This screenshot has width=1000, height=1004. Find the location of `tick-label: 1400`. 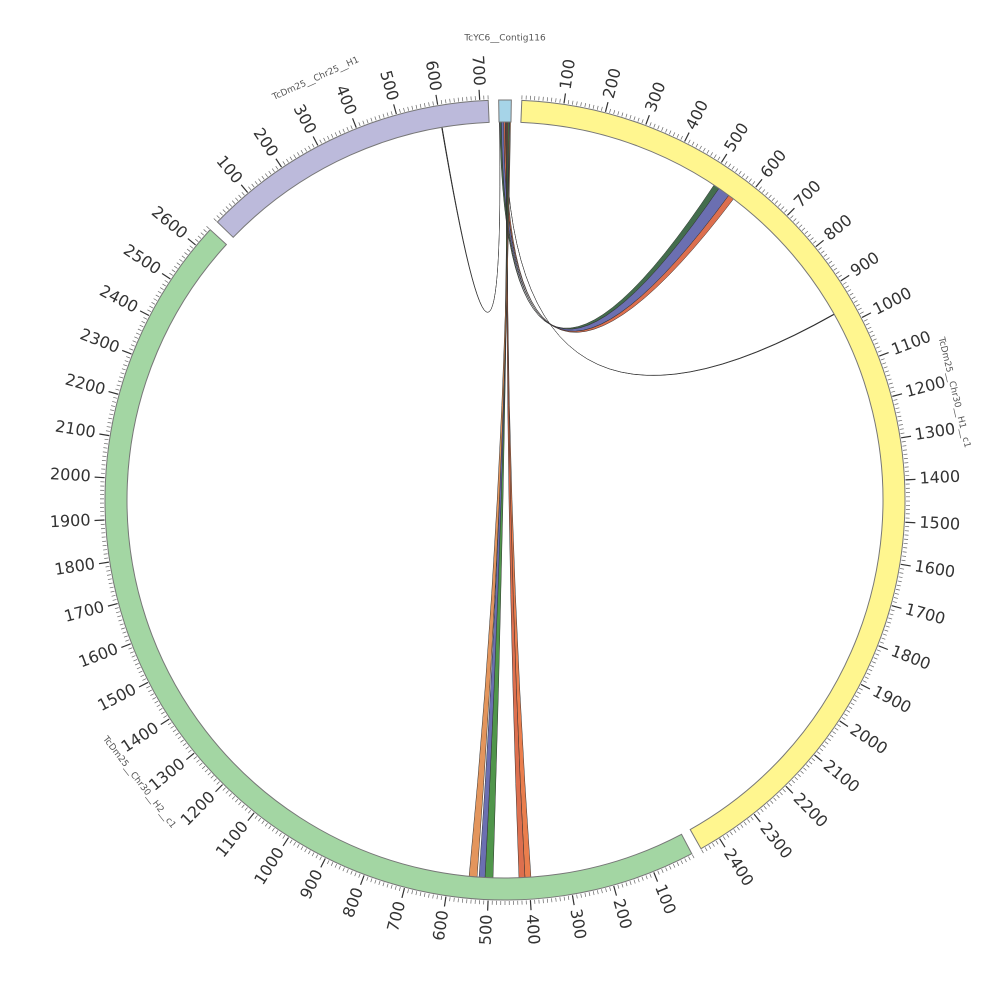

tick-label: 1400 is located at coordinates (140, 737).